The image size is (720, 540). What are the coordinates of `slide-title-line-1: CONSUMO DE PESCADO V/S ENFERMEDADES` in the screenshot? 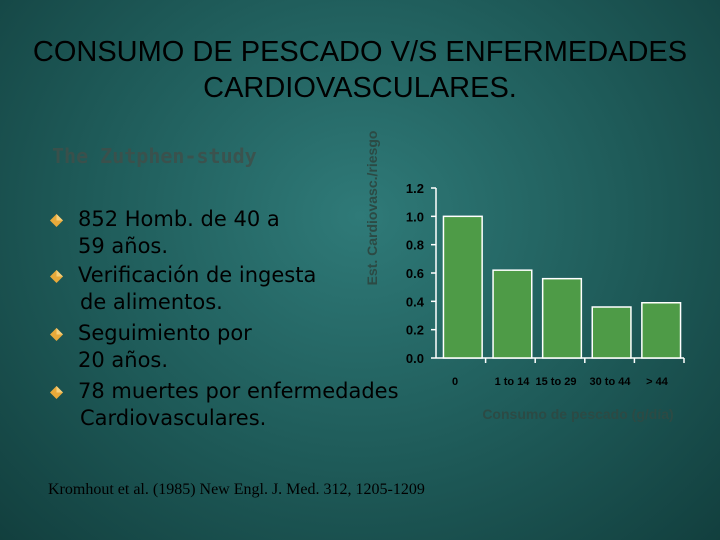 It's located at (360, 52).